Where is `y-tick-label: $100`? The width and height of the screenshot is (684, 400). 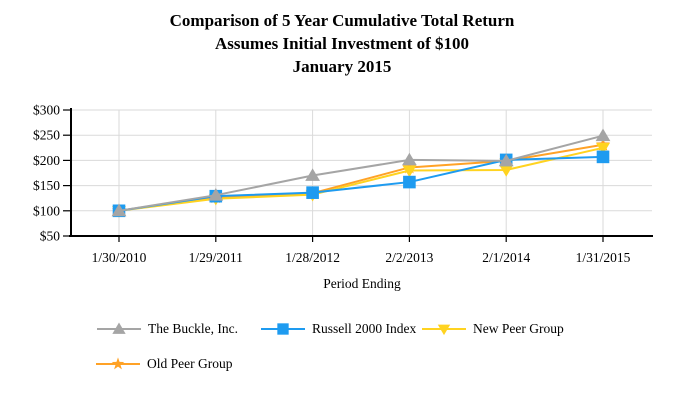 y-tick-label: $100 is located at coordinates (46, 210).